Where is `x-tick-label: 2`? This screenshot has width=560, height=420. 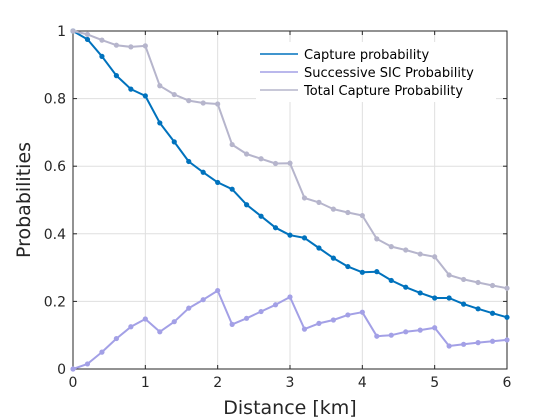 x-tick-label: 2 is located at coordinates (217, 383).